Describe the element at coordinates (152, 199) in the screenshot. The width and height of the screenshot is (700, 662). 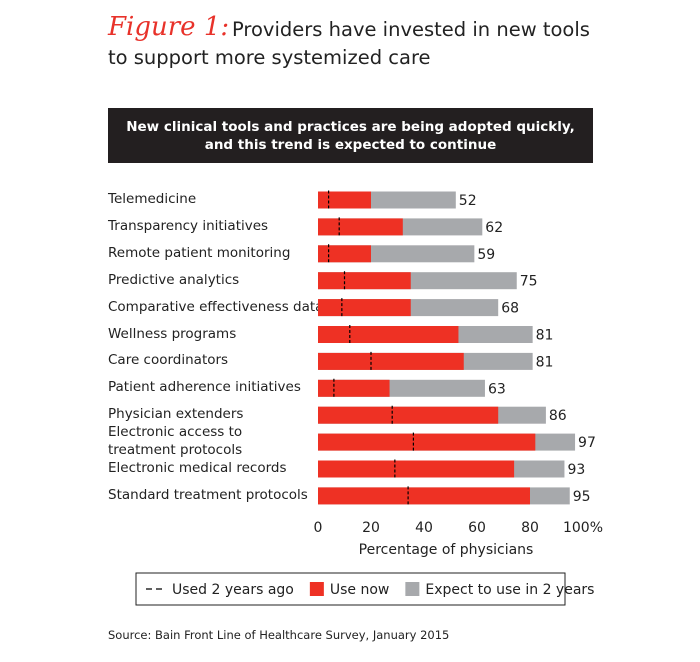
I see `category-label: Telemedicine` at that location.